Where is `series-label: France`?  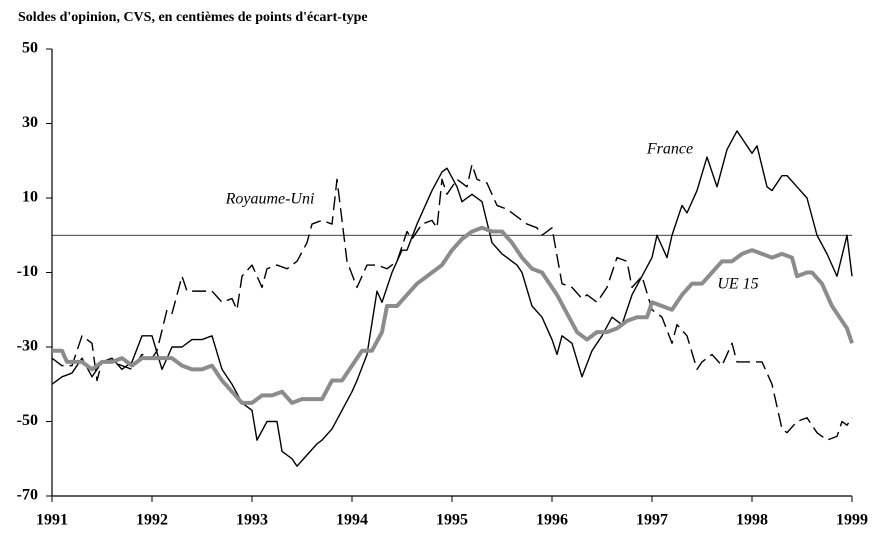 series-label: France is located at coordinates (669, 149).